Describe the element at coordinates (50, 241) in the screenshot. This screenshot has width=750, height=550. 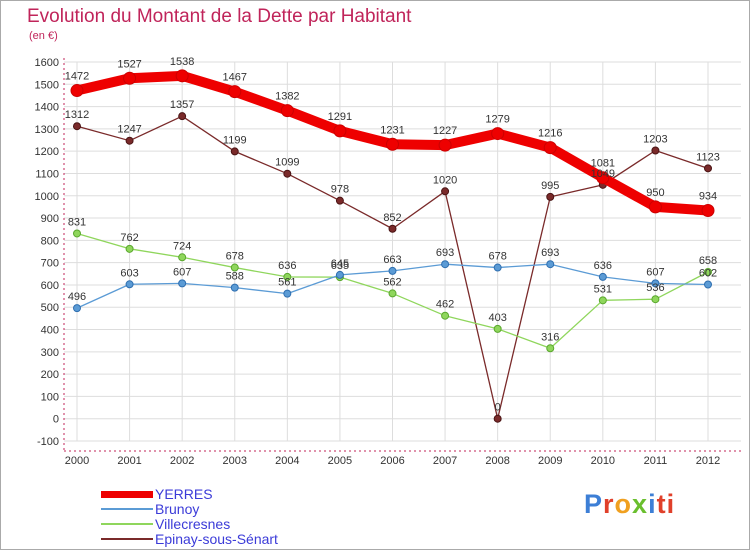
I see `y-tick-label: 800` at that location.